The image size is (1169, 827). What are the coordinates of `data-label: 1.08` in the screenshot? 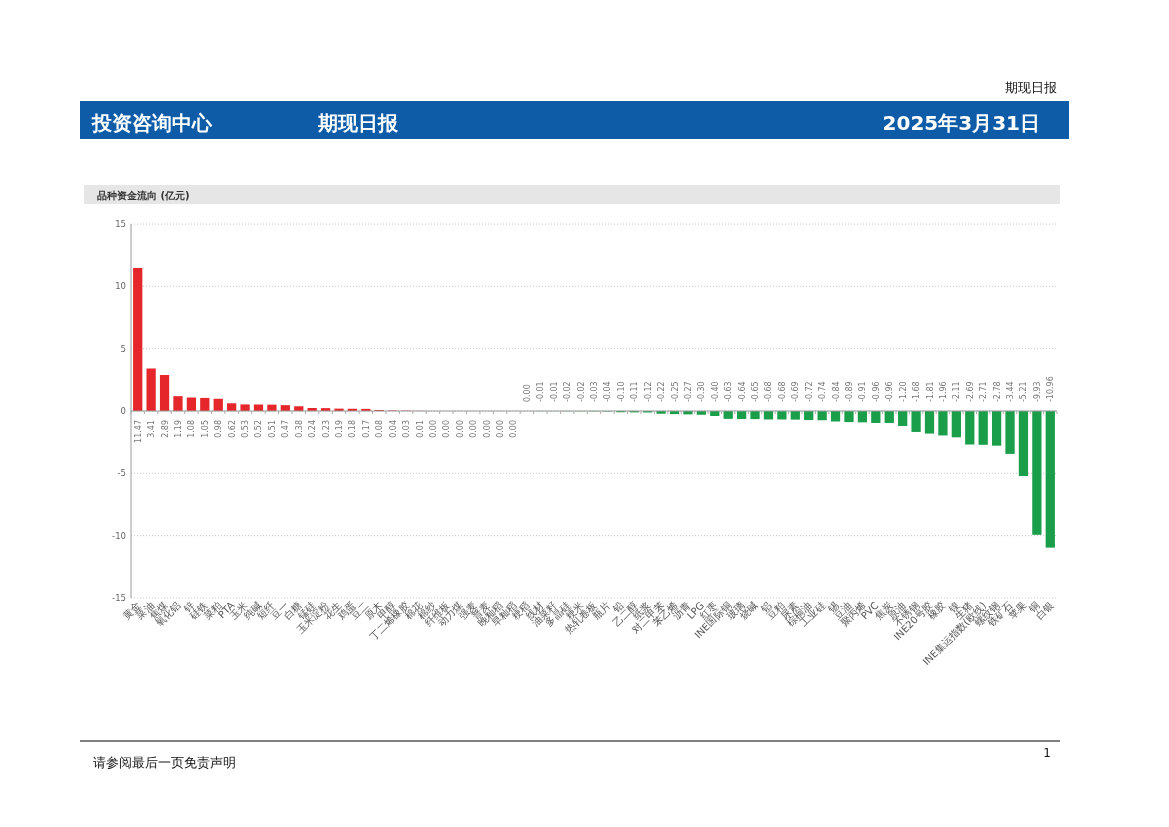 It's located at (192, 429).